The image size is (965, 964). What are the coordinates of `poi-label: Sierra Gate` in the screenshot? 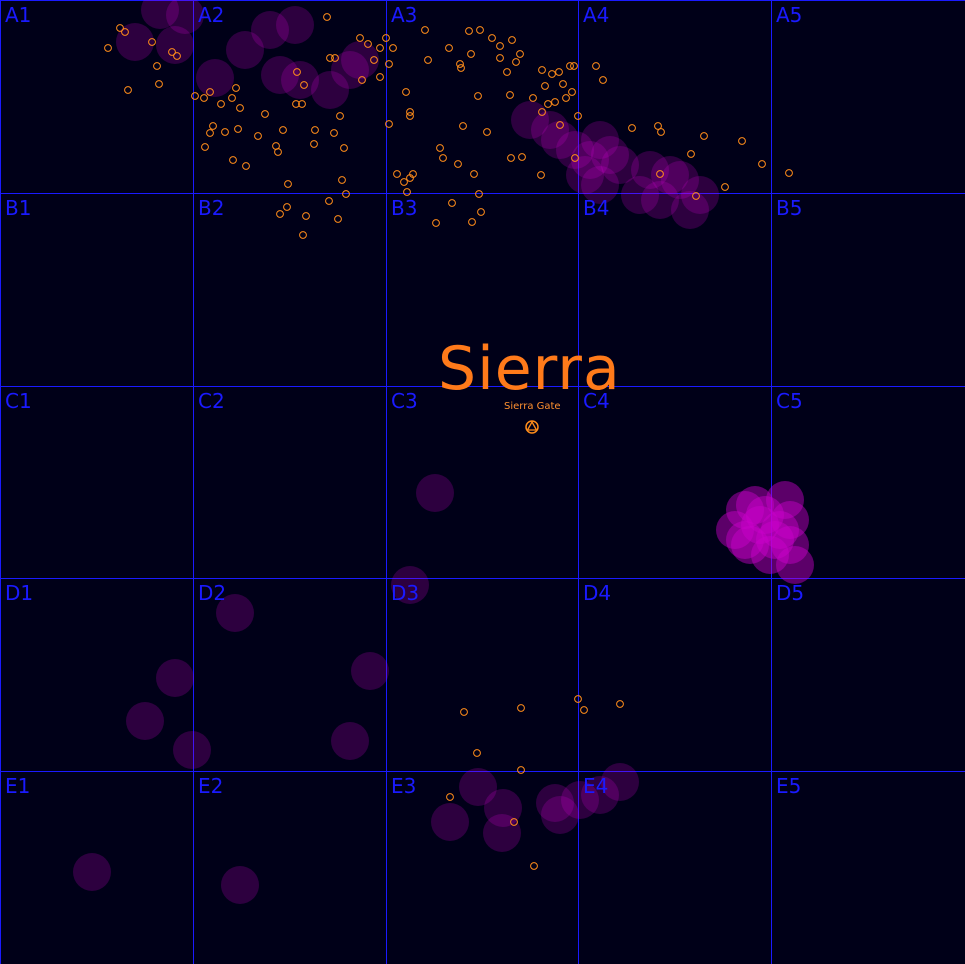 It's located at (532, 406).